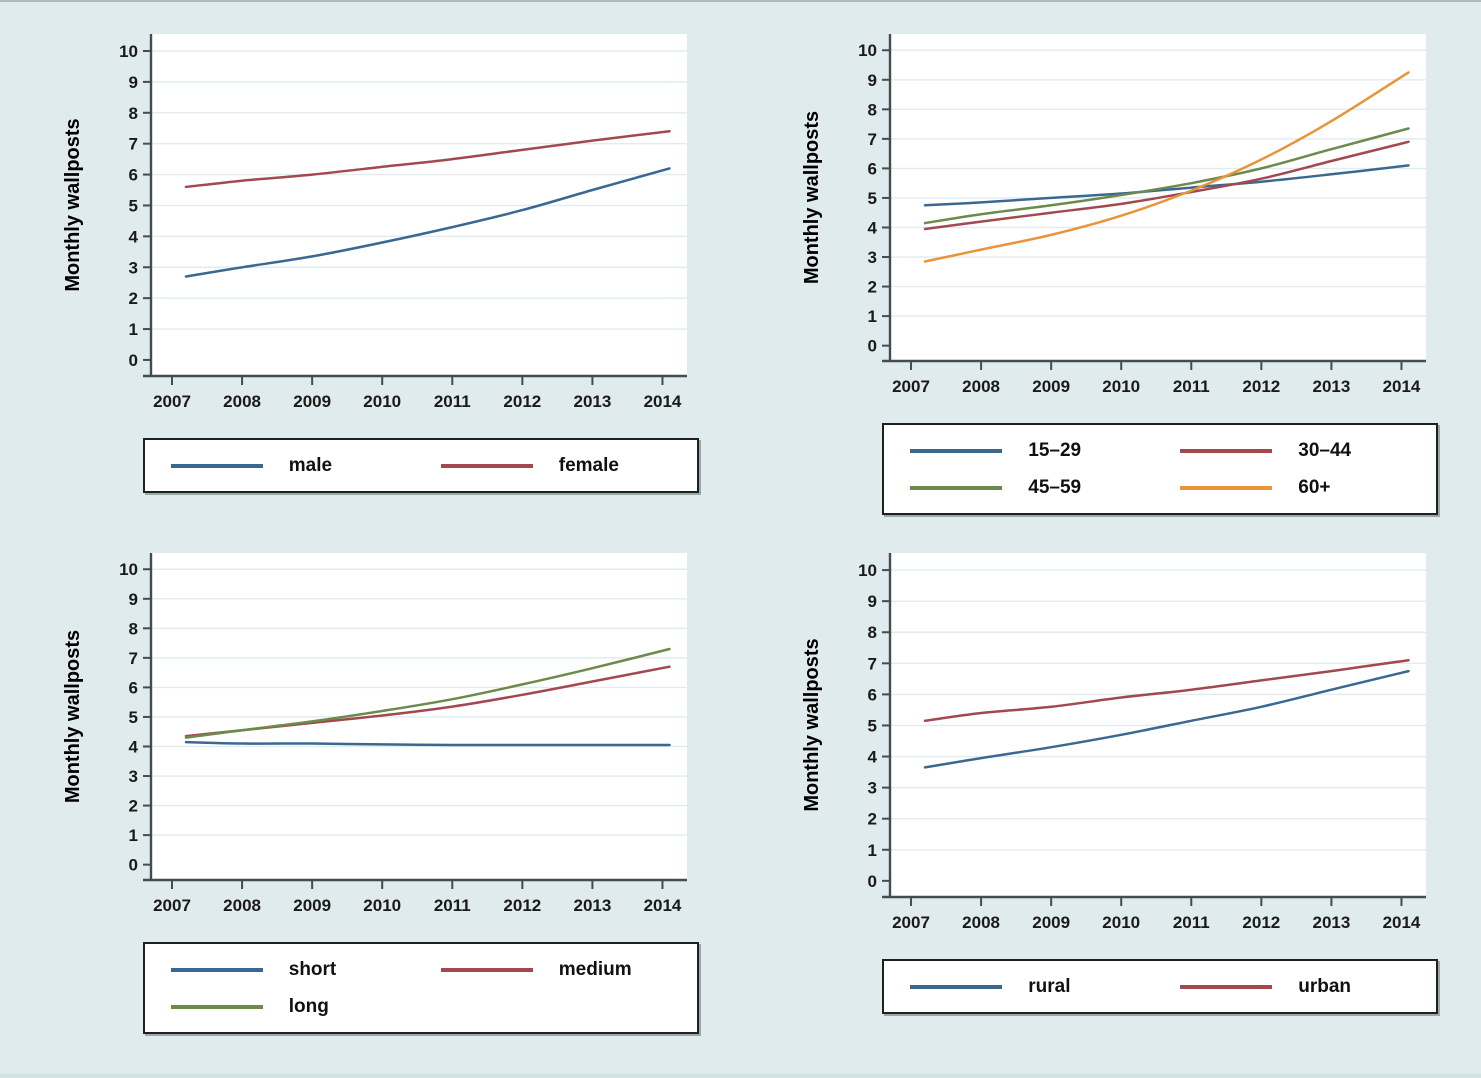 The height and width of the screenshot is (1078, 1481). I want to click on legend-row: short medium long, so click(377, 988).